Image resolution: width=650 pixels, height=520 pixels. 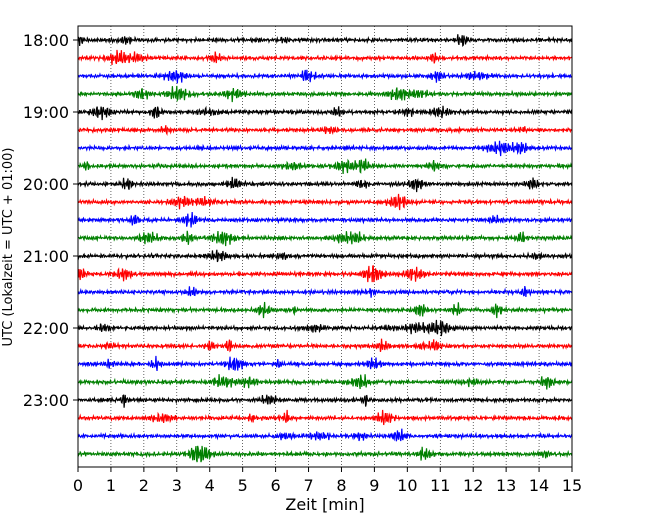 I want to click on y-tick-label: 23:00, so click(x=46, y=400).